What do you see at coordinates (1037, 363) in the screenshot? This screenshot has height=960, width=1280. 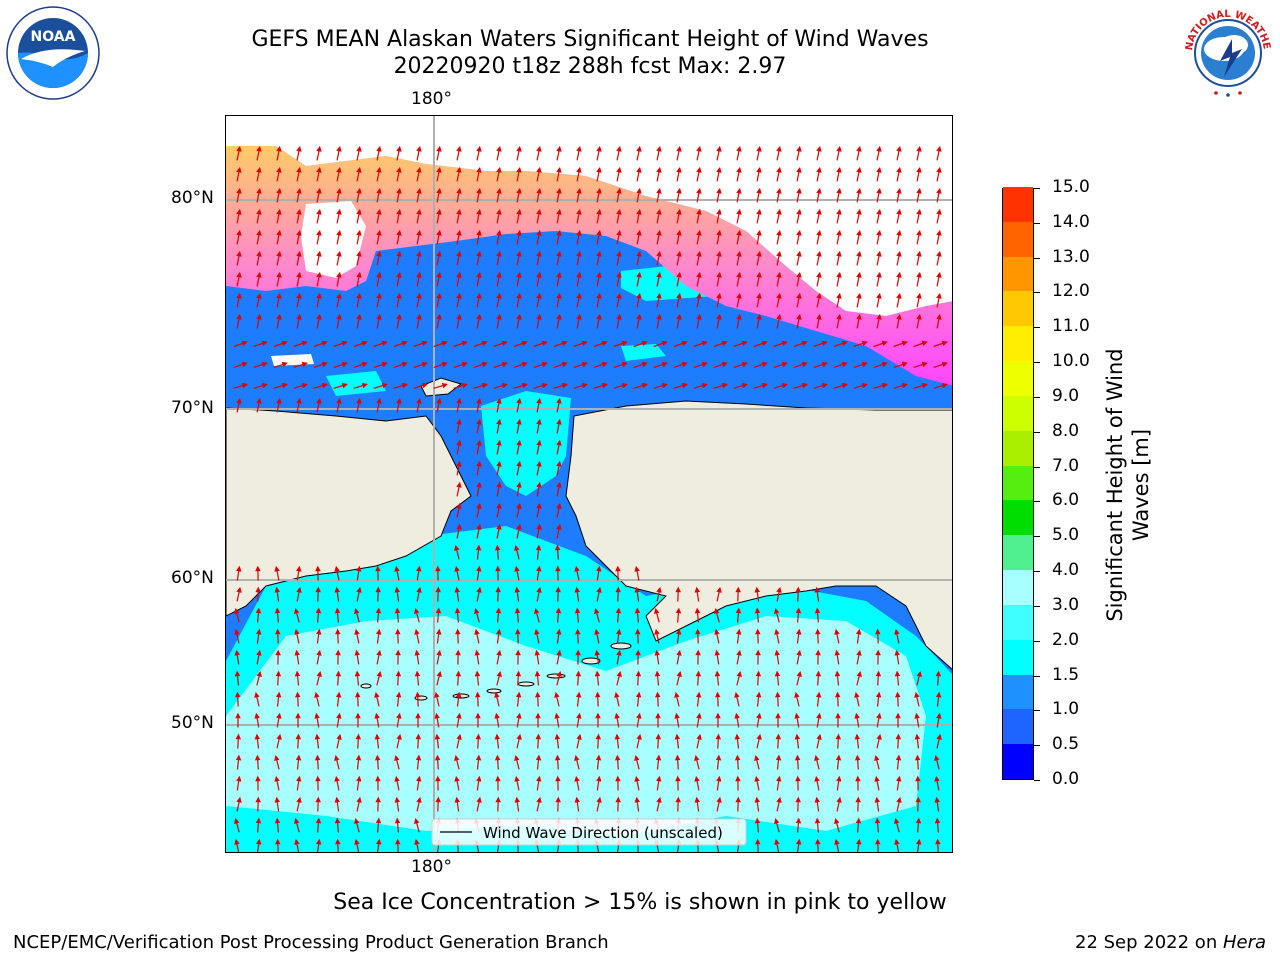 I see `colorbar-tick` at bounding box center [1037, 363].